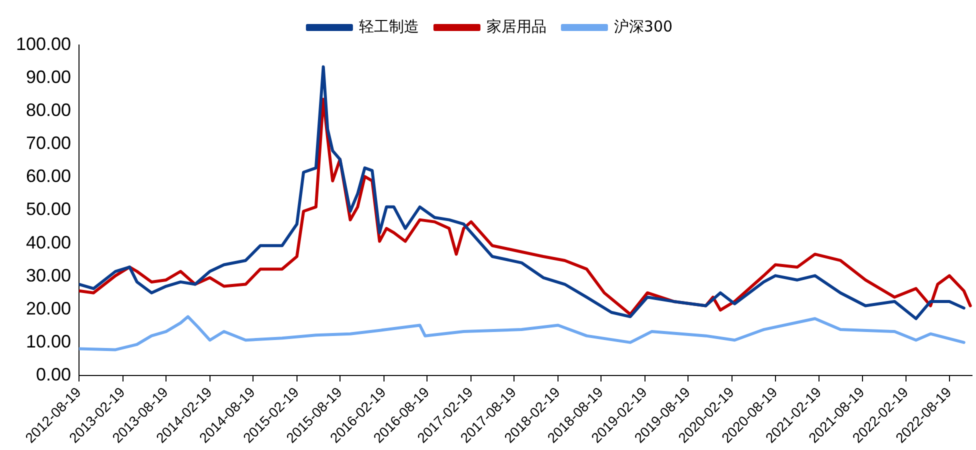 The image size is (976, 450). Describe the element at coordinates (516, 26) in the screenshot. I see `legend-label: 家居用品` at that location.